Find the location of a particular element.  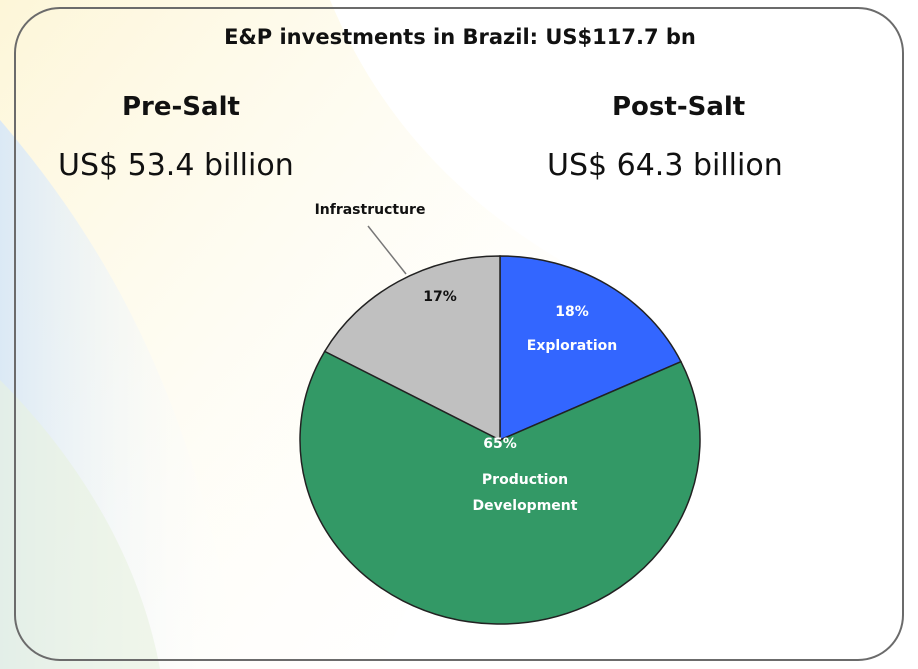

annotation-heading: Pre-Salt is located at coordinates (181, 107).